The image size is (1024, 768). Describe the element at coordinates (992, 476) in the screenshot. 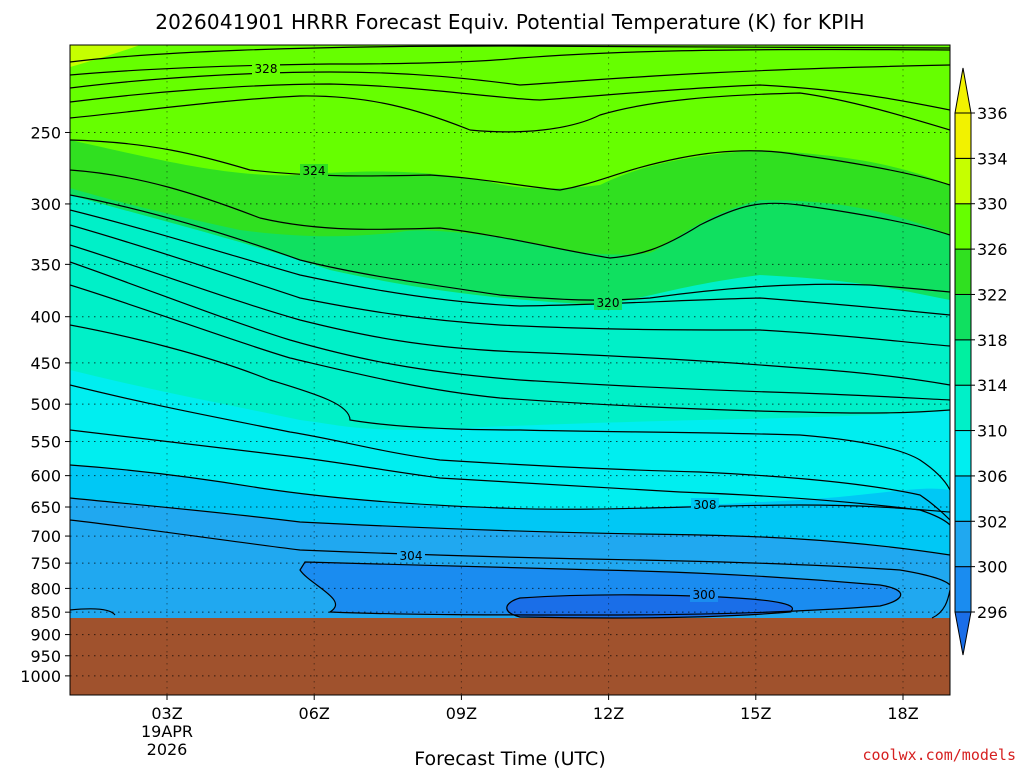

I see `colorbar-label: 306` at that location.